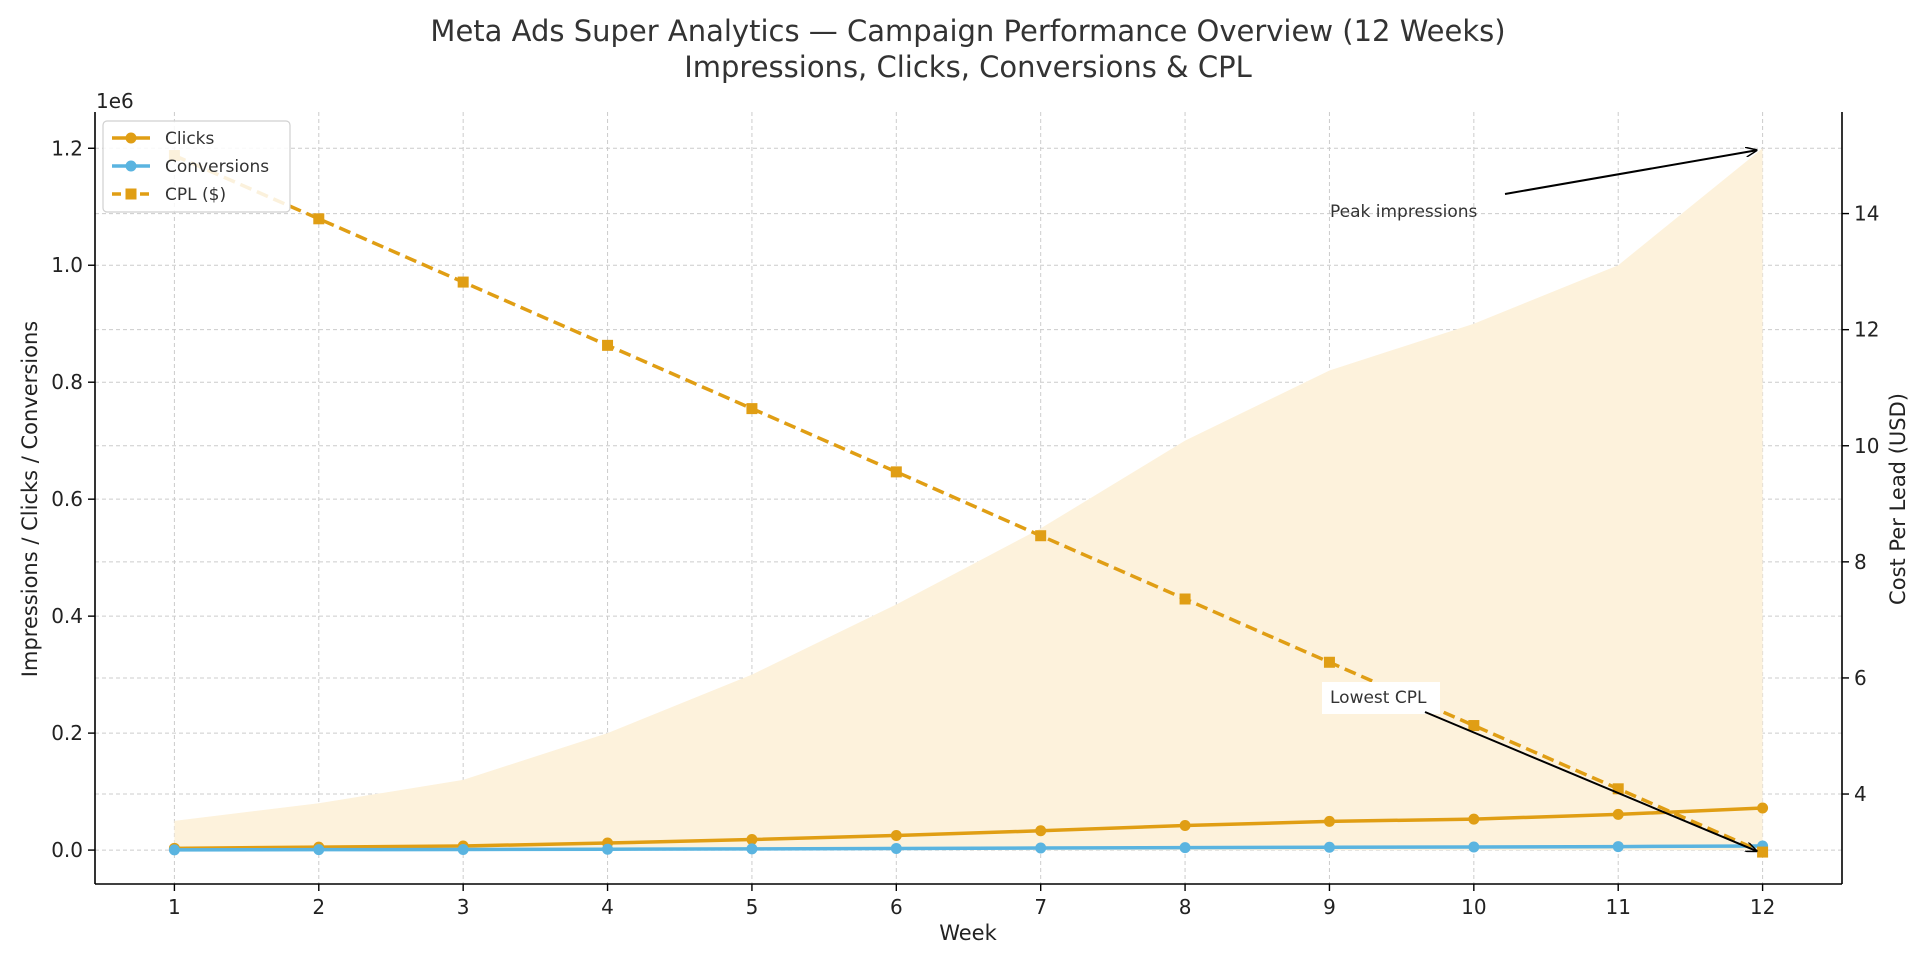 This screenshot has height=960, width=1920. What do you see at coordinates (67, 265) in the screenshot?
I see `left-y-tick-label: 1.0` at bounding box center [67, 265].